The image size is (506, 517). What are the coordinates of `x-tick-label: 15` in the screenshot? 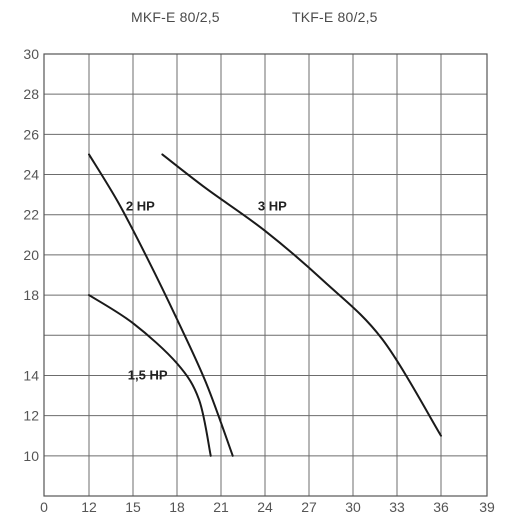 It's located at (133, 507).